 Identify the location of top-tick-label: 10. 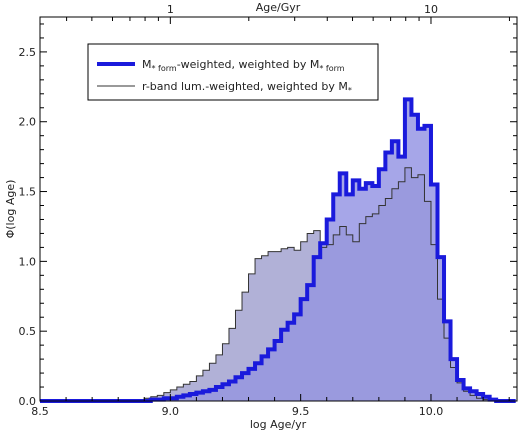
(431, 9).